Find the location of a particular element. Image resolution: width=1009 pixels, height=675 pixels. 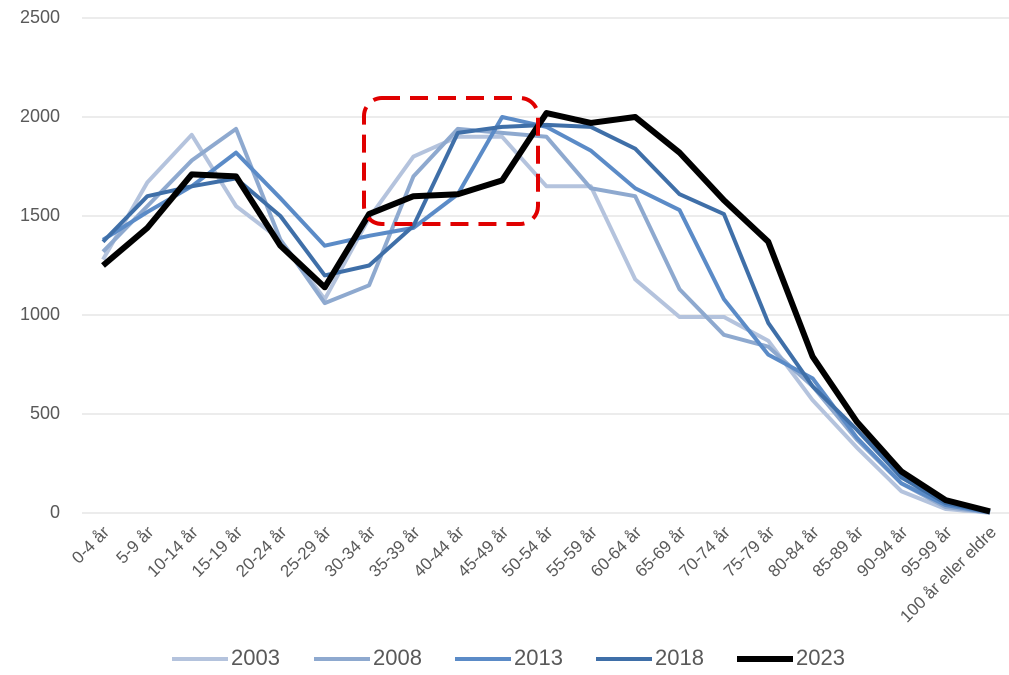

y-tick-label: 2500 is located at coordinates (40, 17).